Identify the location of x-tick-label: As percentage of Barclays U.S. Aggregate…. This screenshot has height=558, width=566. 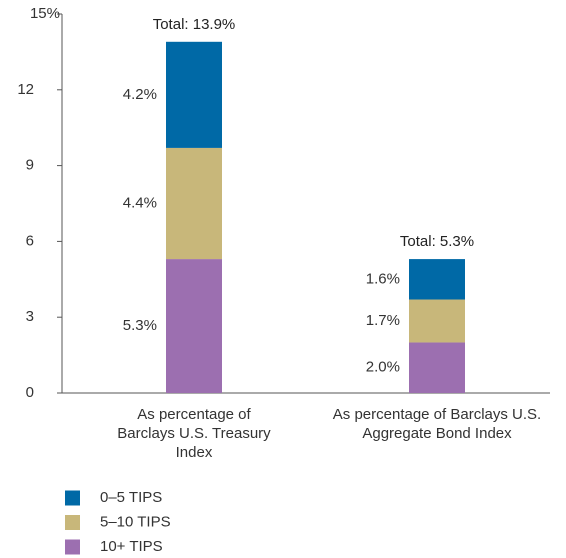
(437, 424).